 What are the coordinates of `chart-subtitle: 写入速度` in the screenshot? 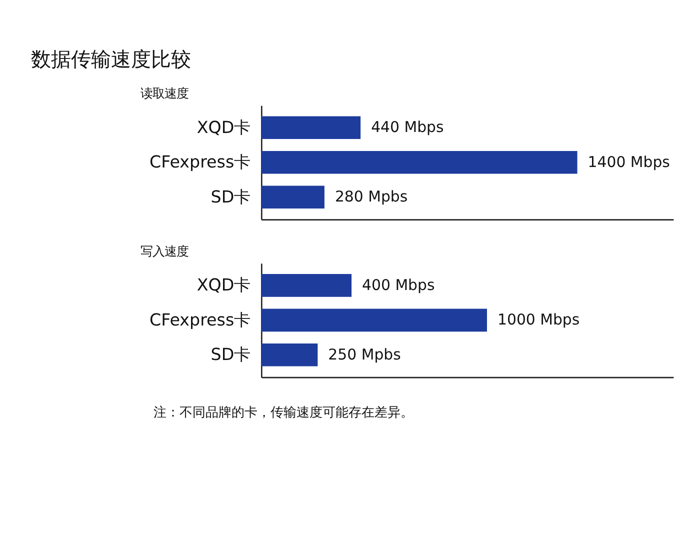 It's located at (164, 251).